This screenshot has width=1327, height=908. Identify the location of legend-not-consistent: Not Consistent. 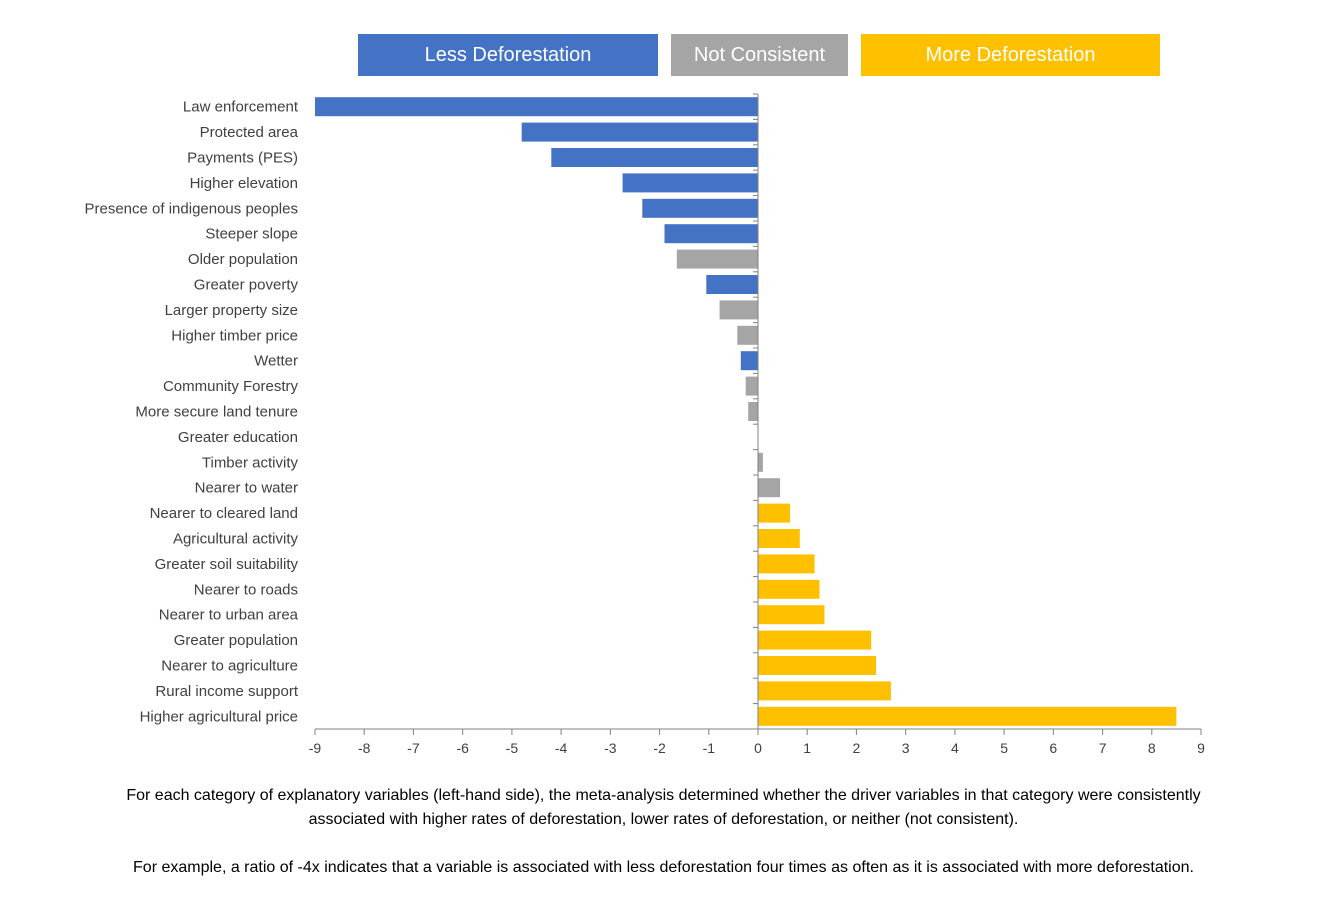
(759, 55).